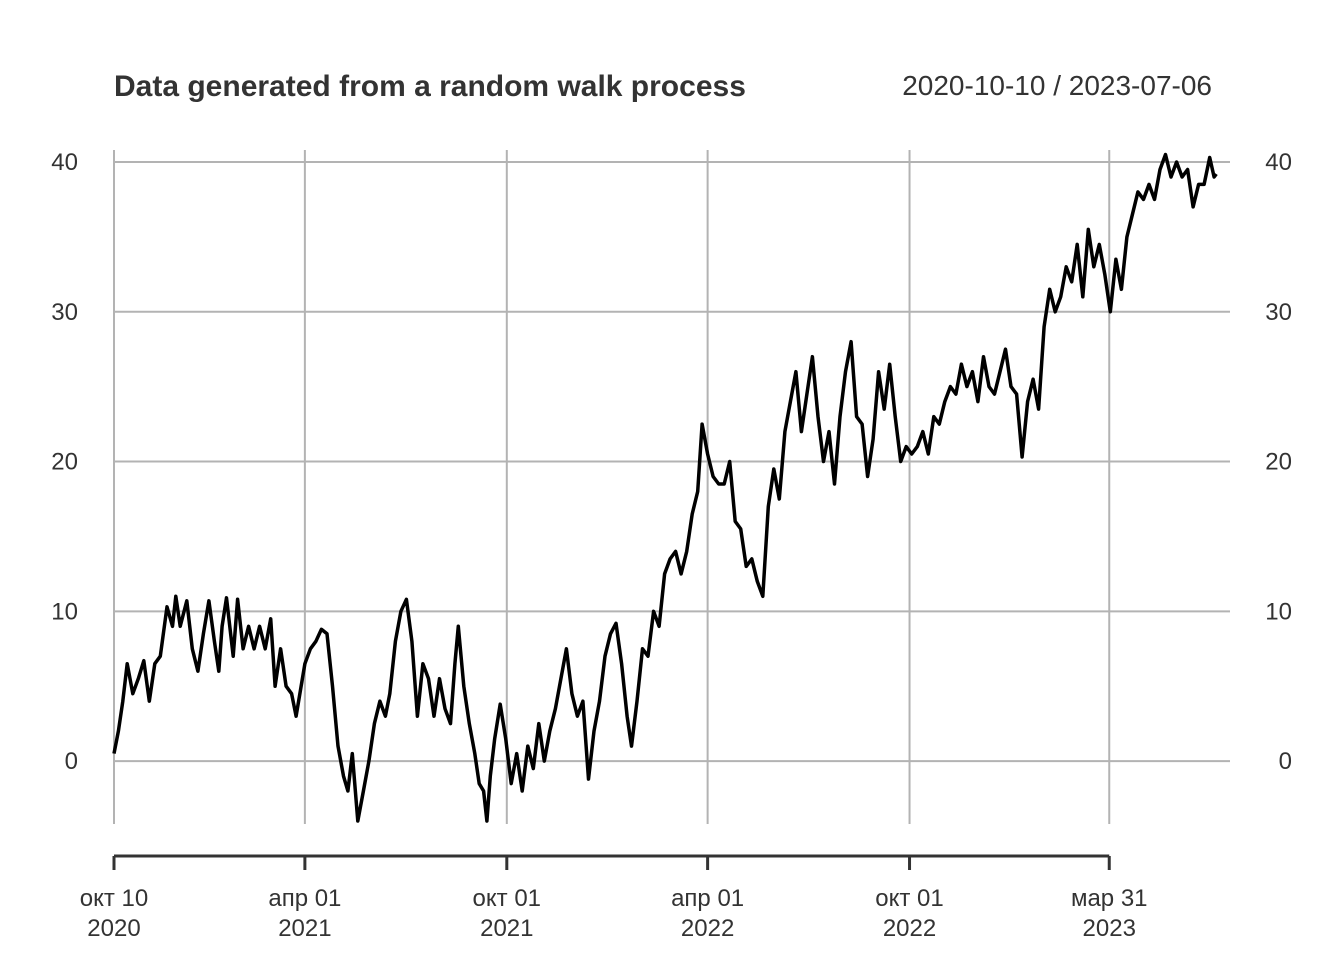 The image size is (1344, 960). Describe the element at coordinates (113, 928) in the screenshot. I see `x-tick-year-2020-10-10: 2020` at that location.